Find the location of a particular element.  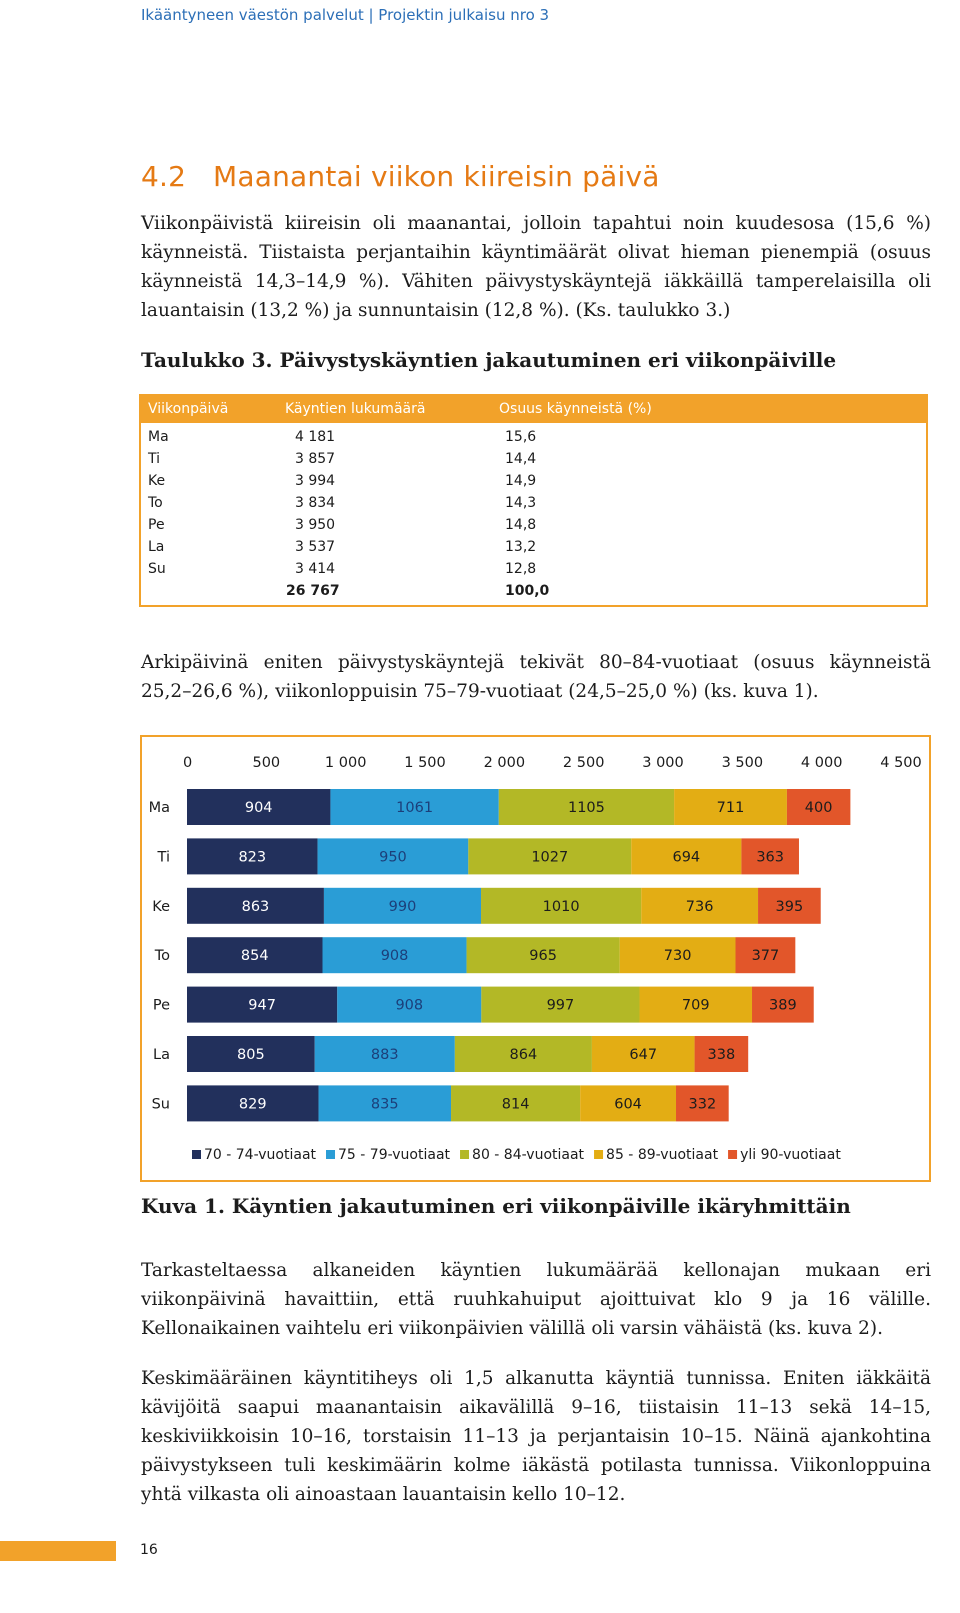

data-label: 947 is located at coordinates (262, 1006).